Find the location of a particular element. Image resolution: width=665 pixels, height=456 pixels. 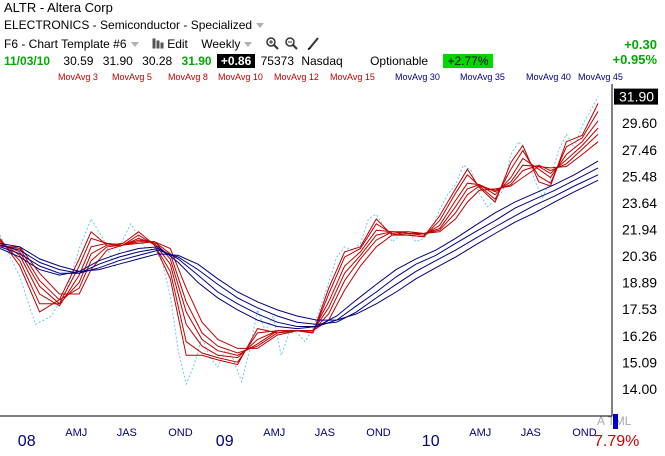

quote-close: 31.90 is located at coordinates (196, 61).